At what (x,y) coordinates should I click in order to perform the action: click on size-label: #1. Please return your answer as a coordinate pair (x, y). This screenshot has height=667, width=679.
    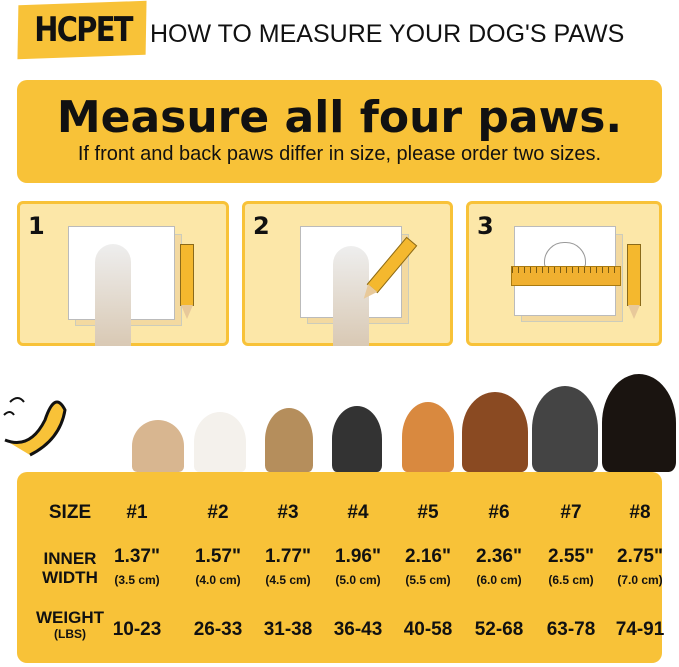
    Looking at the image, I should click on (137, 512).